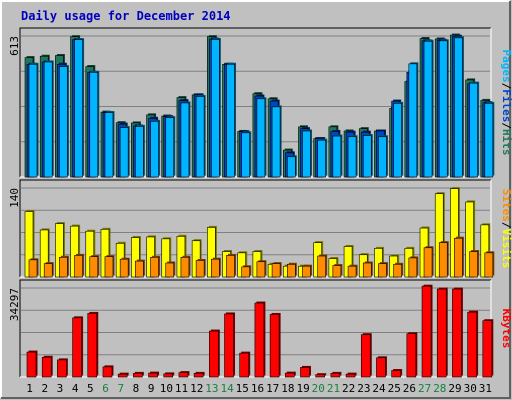 The width and height of the screenshot is (512, 400). I want to click on x-tick-label-day-17: 17, so click(272, 388).